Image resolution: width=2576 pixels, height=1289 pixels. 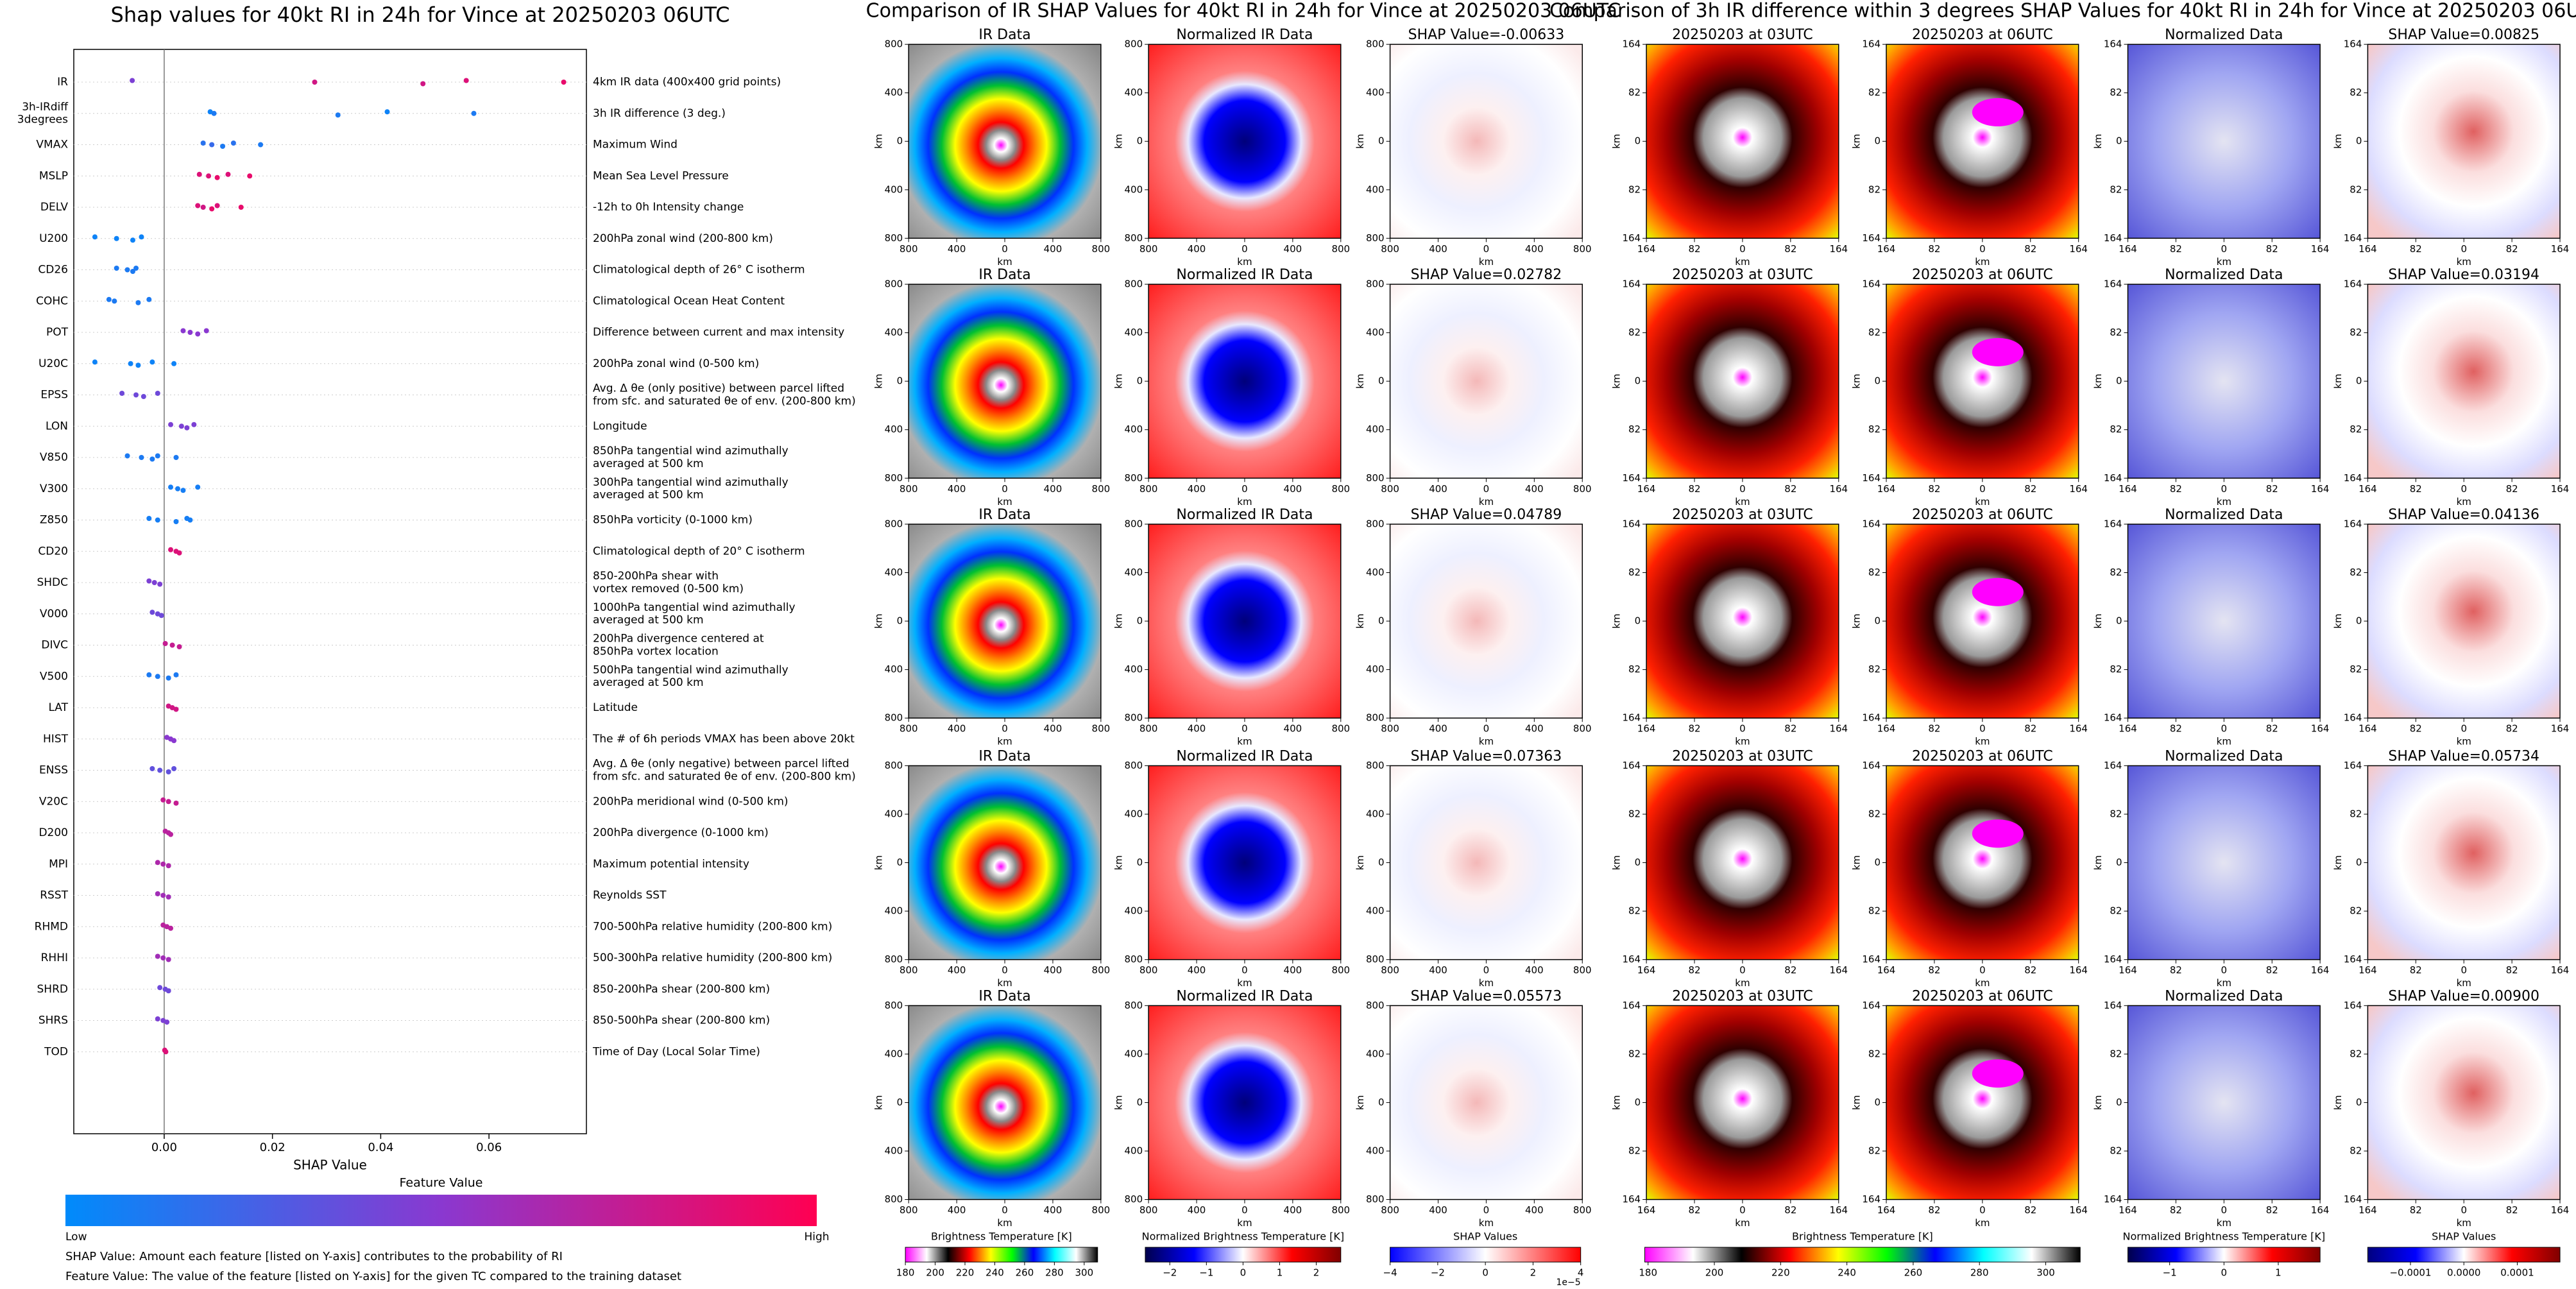 What do you see at coordinates (2410, 1273) in the screenshot?
I see `colorbar-tick-label: −0.0001` at bounding box center [2410, 1273].